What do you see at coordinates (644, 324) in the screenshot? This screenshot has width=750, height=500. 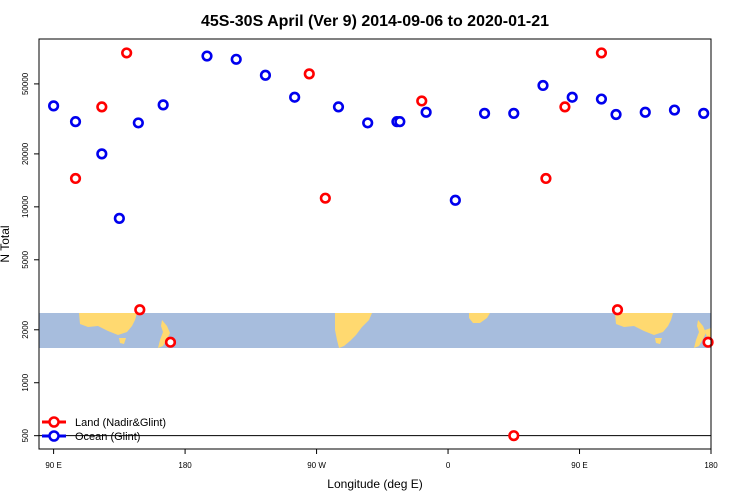 I see `australia-right` at bounding box center [644, 324].